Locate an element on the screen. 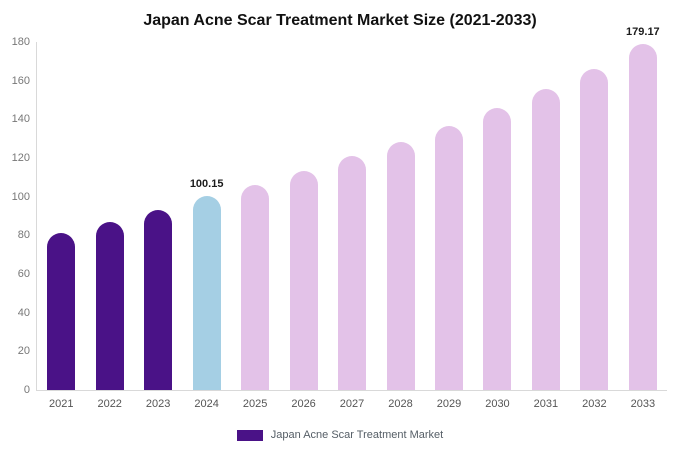 The width and height of the screenshot is (680, 450). legend: Japan Acne Scar Treatment Market is located at coordinates (340, 435).